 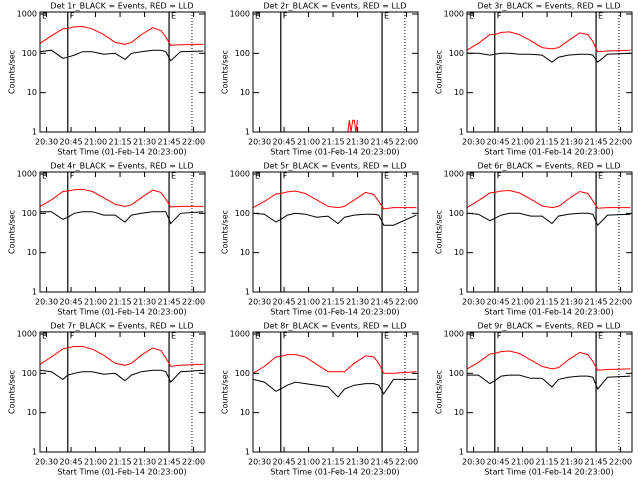 What do you see at coordinates (548, 166) in the screenshot?
I see `chart-title: Det 6r_BLACK = Events, RED = LLD` at bounding box center [548, 166].